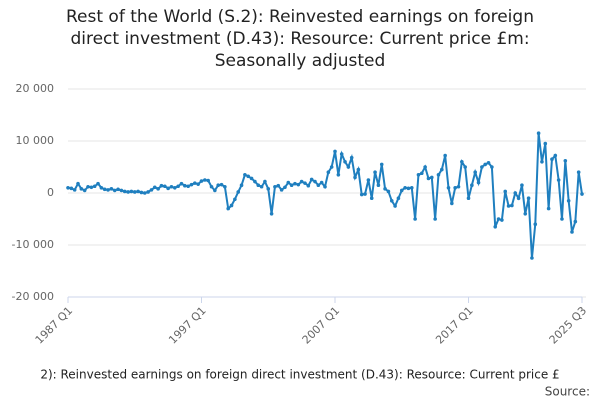 Image resolution: width=600 pixels, height=400 pixels. Describe the element at coordinates (321, 325) in the screenshot. I see `x-tick-label: 2007 Q1` at that location.